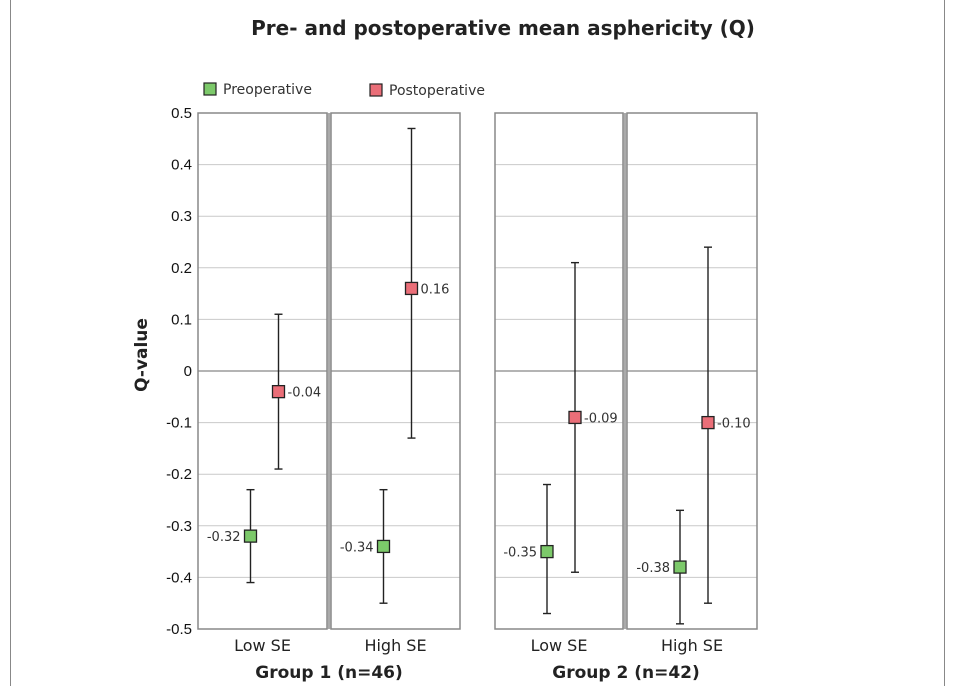 Image resolution: width=955 pixels, height=686 pixels. Describe the element at coordinates (179, 474) in the screenshot. I see `y-tick-label: -0.2` at that location.